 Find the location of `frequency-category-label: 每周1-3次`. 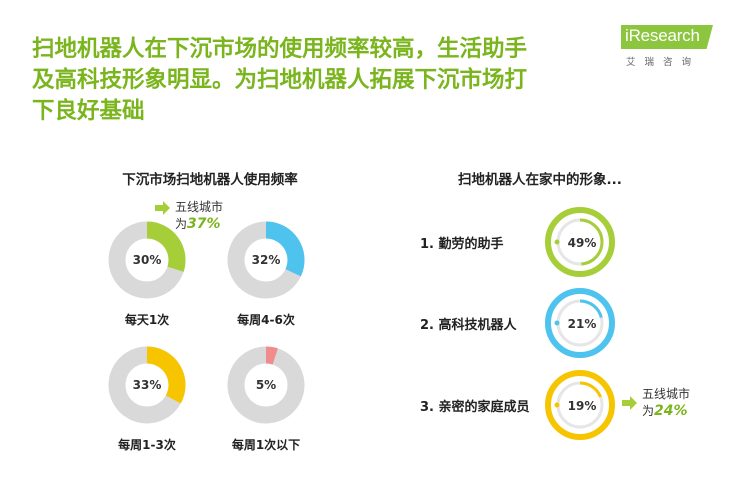

frequency-category-label: 每周1-3次 is located at coordinates (147, 445).